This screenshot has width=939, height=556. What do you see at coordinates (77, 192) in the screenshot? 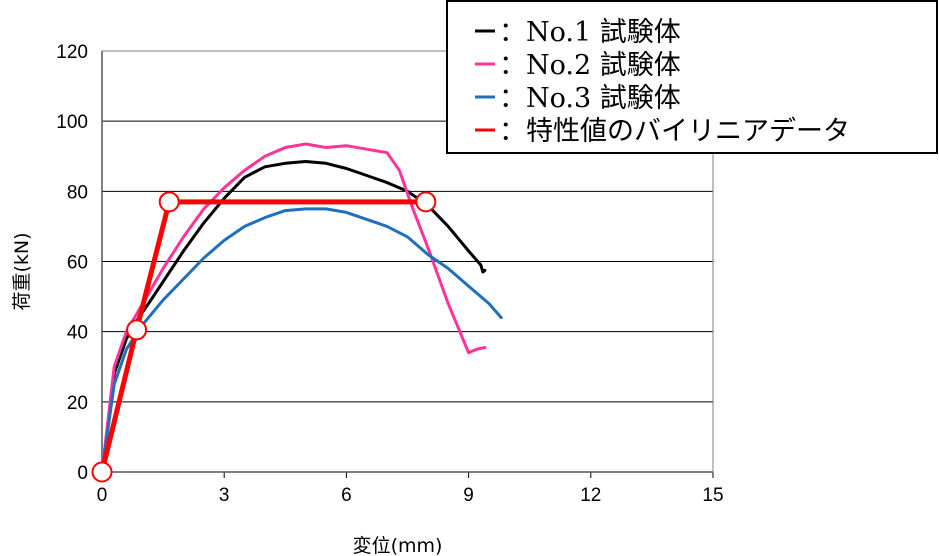
I see `y-tick-label: 80` at bounding box center [77, 192].